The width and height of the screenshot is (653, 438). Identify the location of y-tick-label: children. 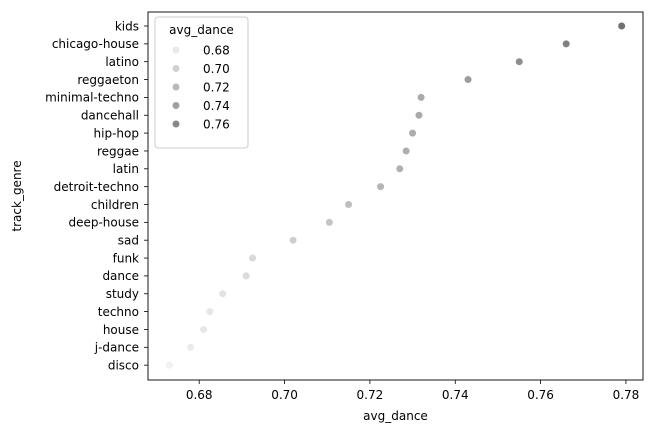
(115, 205).